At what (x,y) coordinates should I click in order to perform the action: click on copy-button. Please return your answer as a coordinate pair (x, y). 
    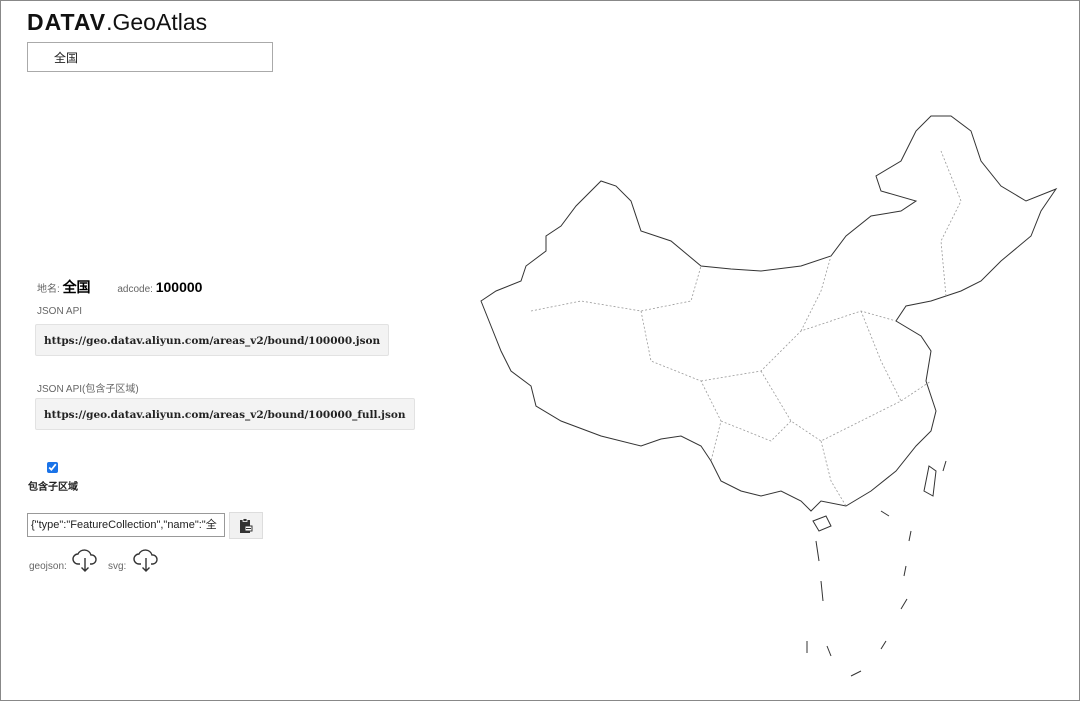
    Looking at the image, I should click on (246, 525).